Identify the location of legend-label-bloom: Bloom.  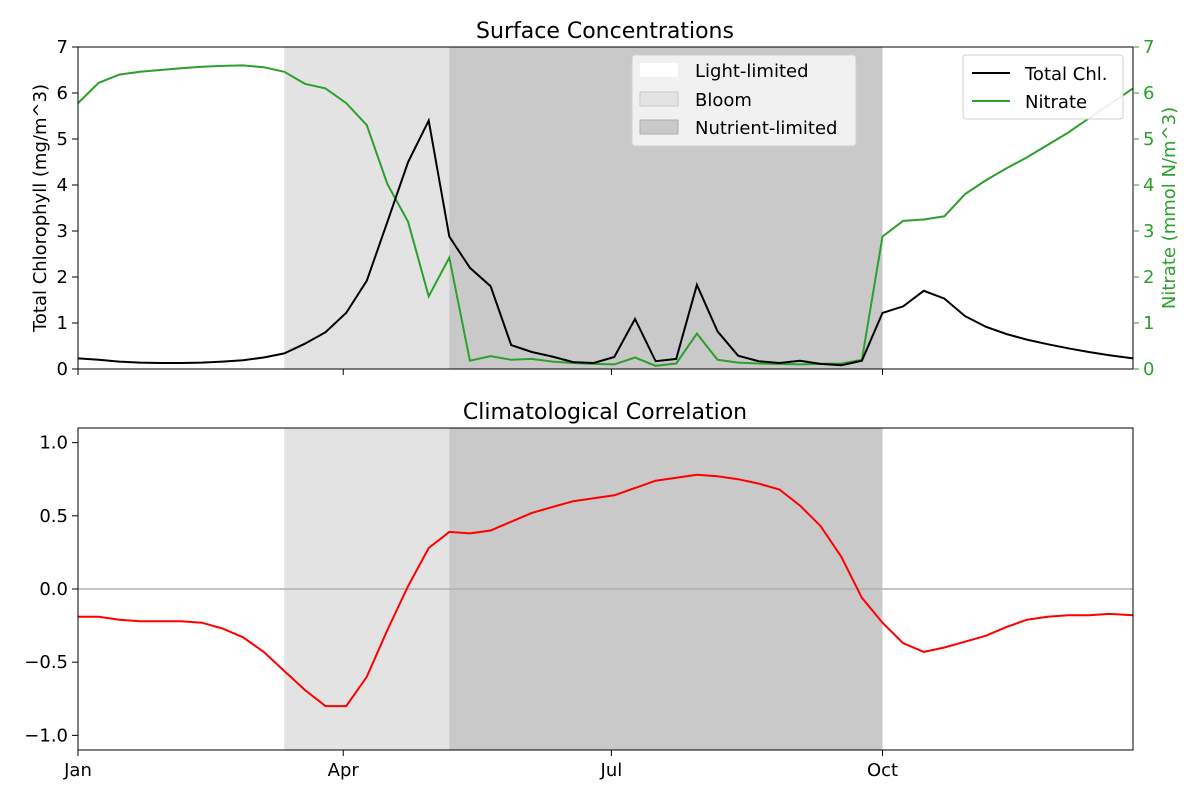
(723, 100).